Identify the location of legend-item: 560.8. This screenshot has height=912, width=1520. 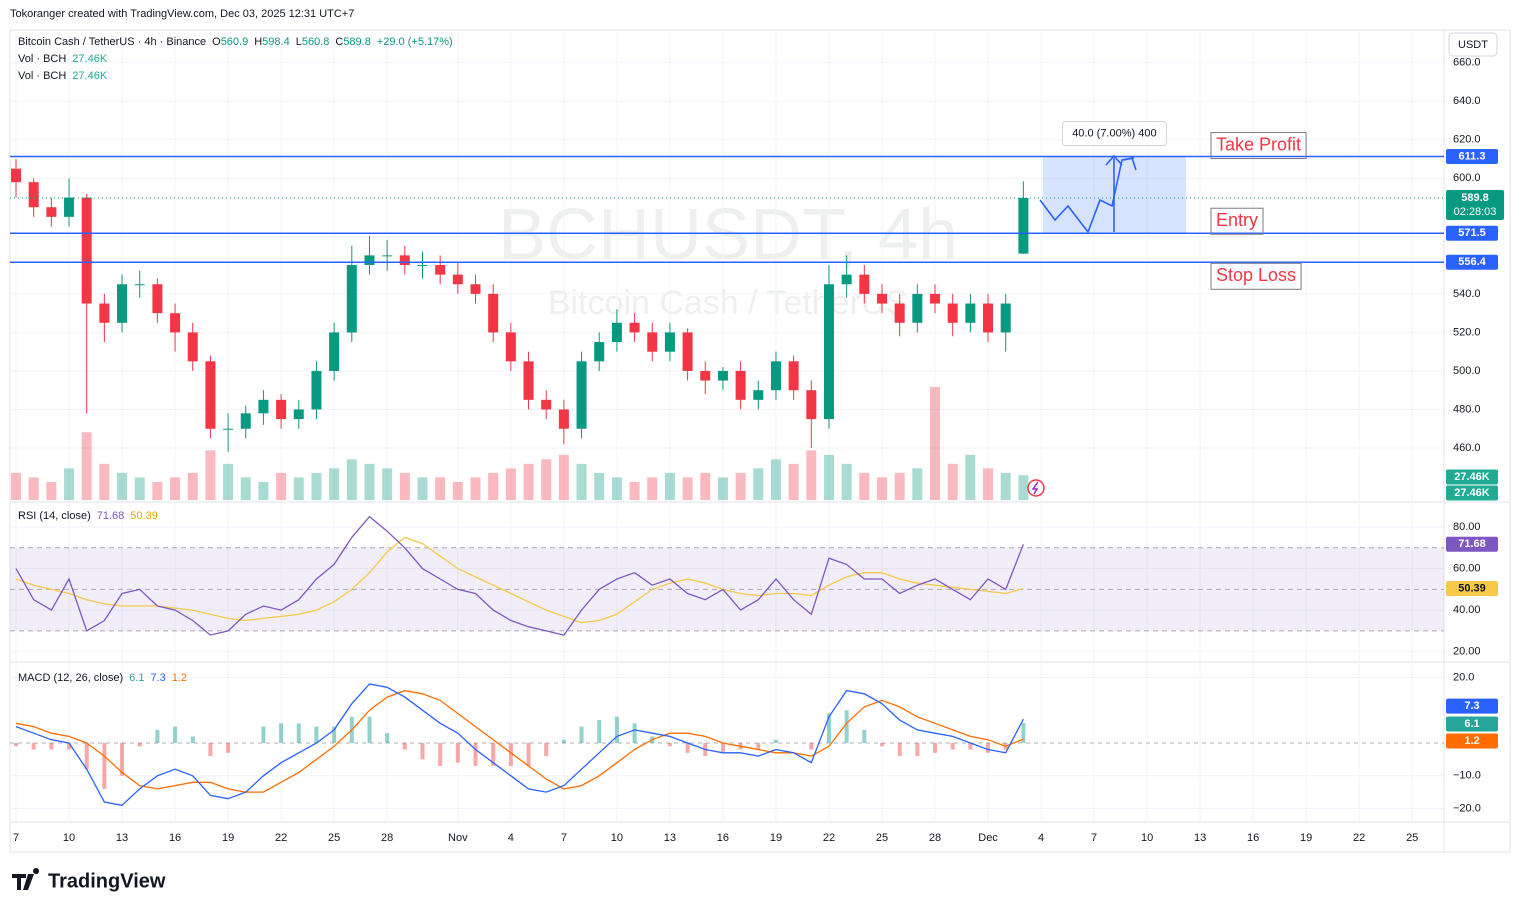
(316, 42).